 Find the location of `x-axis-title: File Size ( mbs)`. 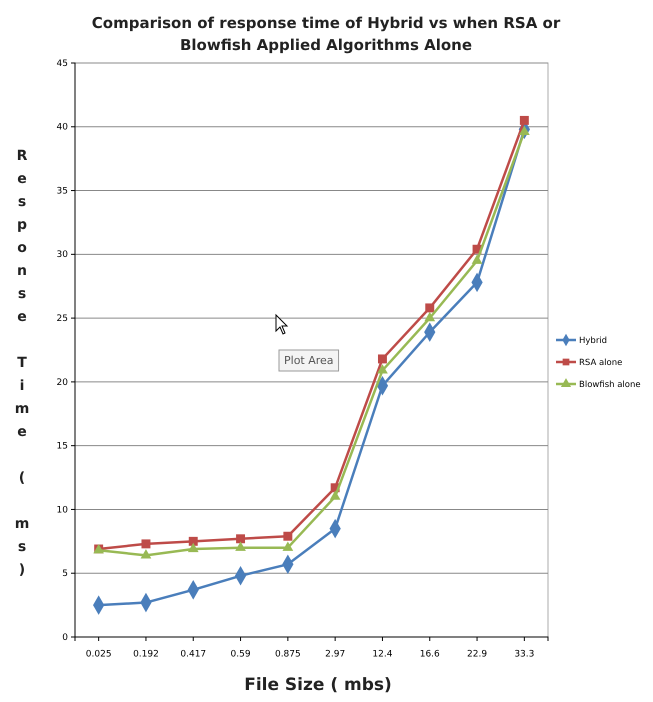

x-axis-title: File Size ( mbs) is located at coordinates (318, 685).